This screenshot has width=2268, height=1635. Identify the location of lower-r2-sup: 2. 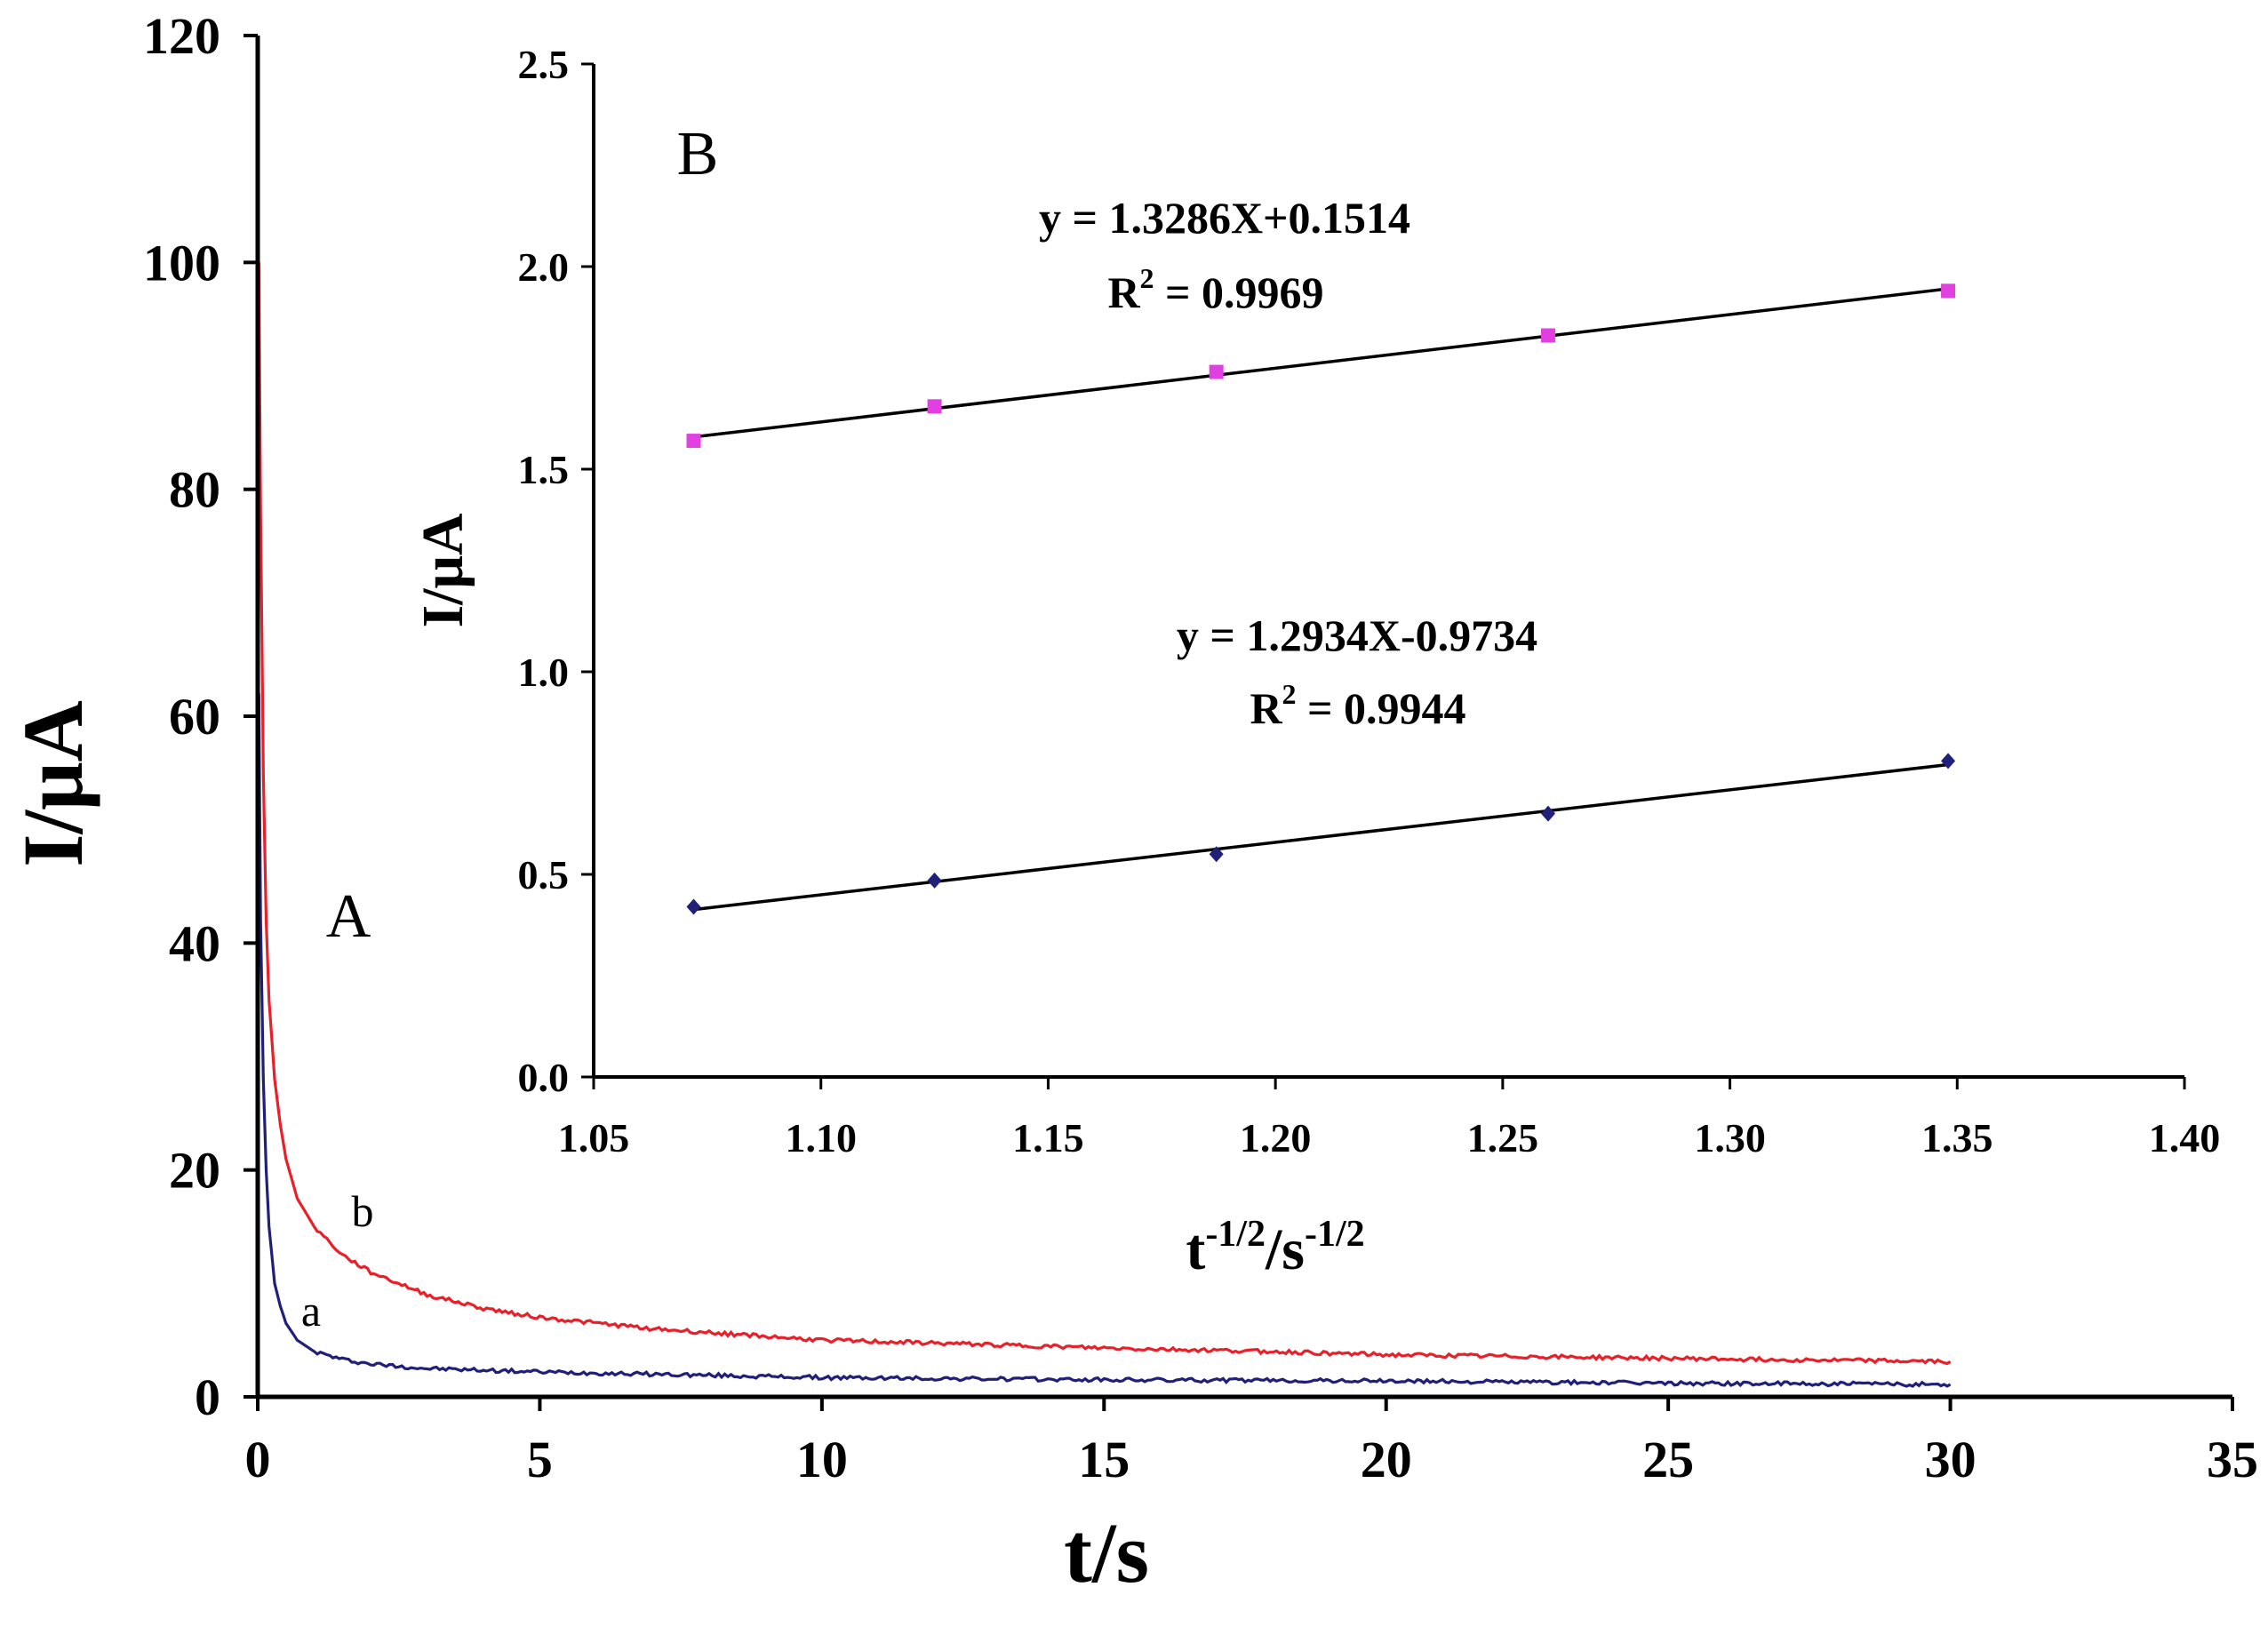
(1290, 694).